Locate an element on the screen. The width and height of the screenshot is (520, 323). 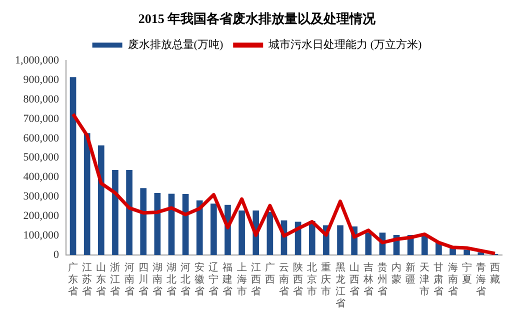
x-tick-label: 北京市 is located at coordinates (312, 280).